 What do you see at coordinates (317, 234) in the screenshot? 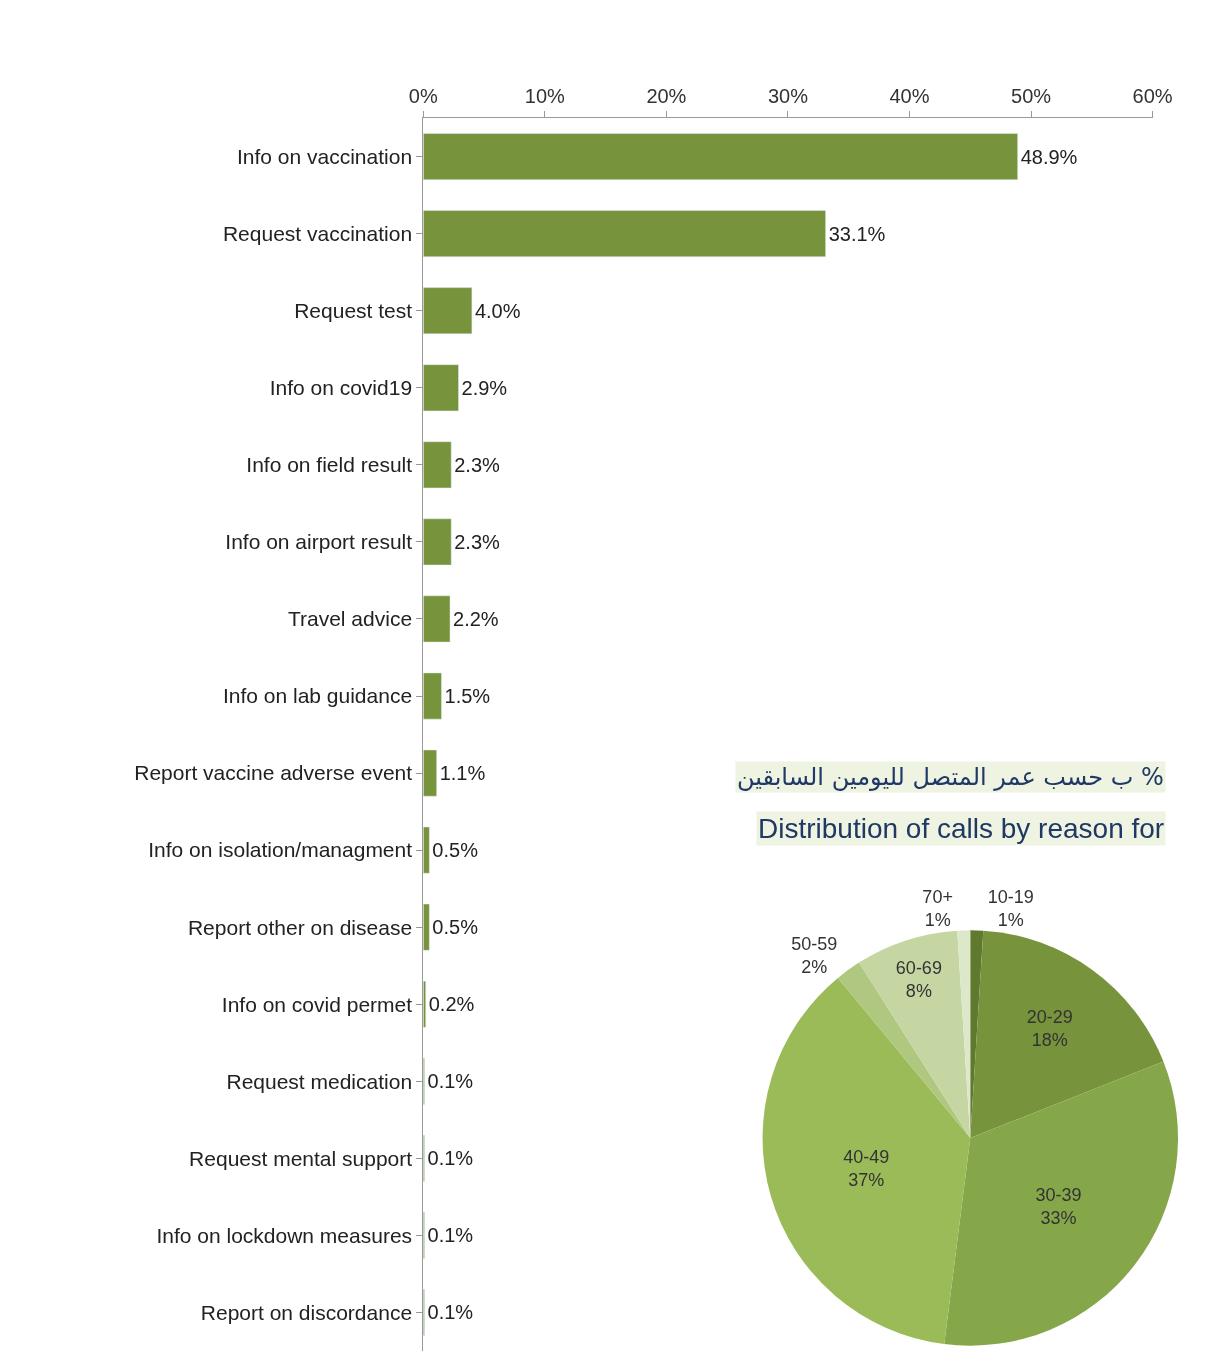
I see `y-tick-label: Request vaccination` at bounding box center [317, 234].